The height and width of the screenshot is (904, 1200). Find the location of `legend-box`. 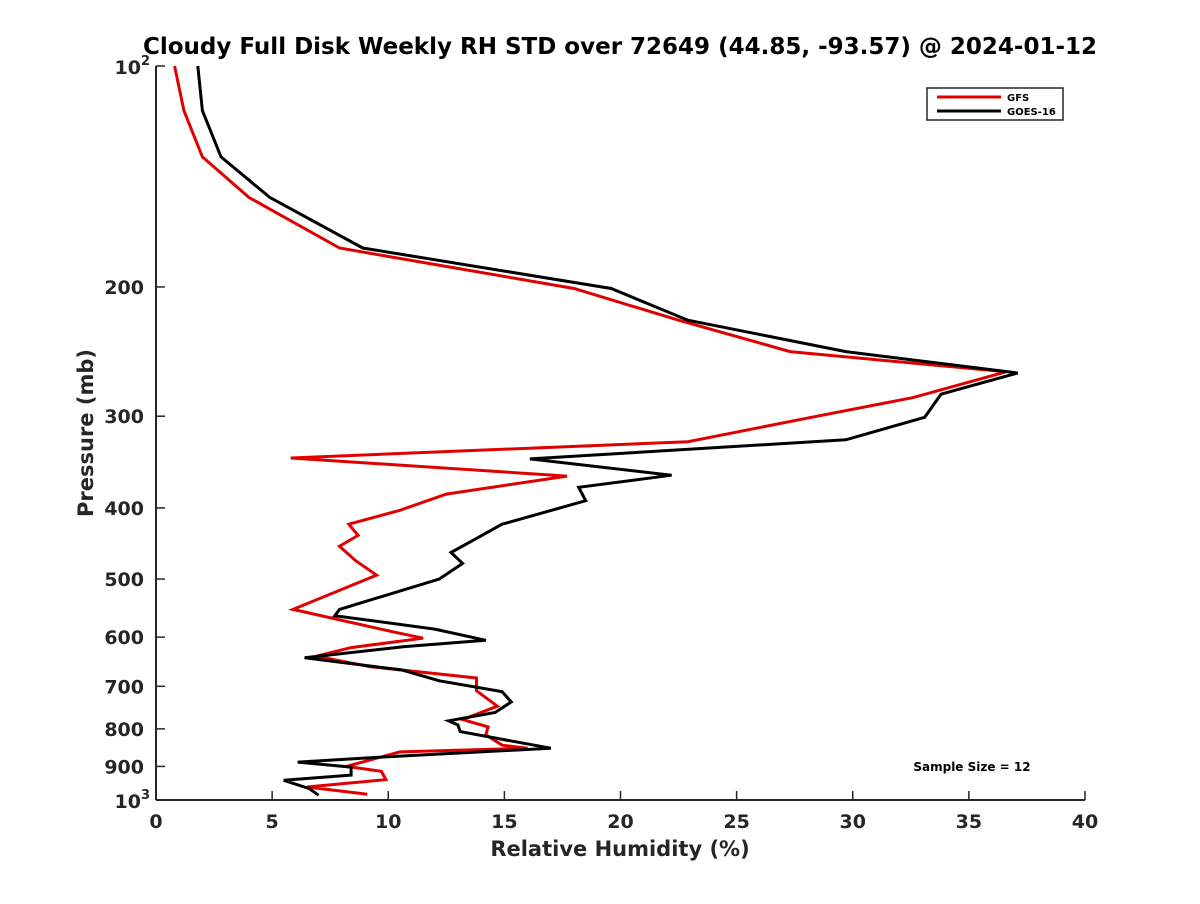

legend-box is located at coordinates (995, 104).